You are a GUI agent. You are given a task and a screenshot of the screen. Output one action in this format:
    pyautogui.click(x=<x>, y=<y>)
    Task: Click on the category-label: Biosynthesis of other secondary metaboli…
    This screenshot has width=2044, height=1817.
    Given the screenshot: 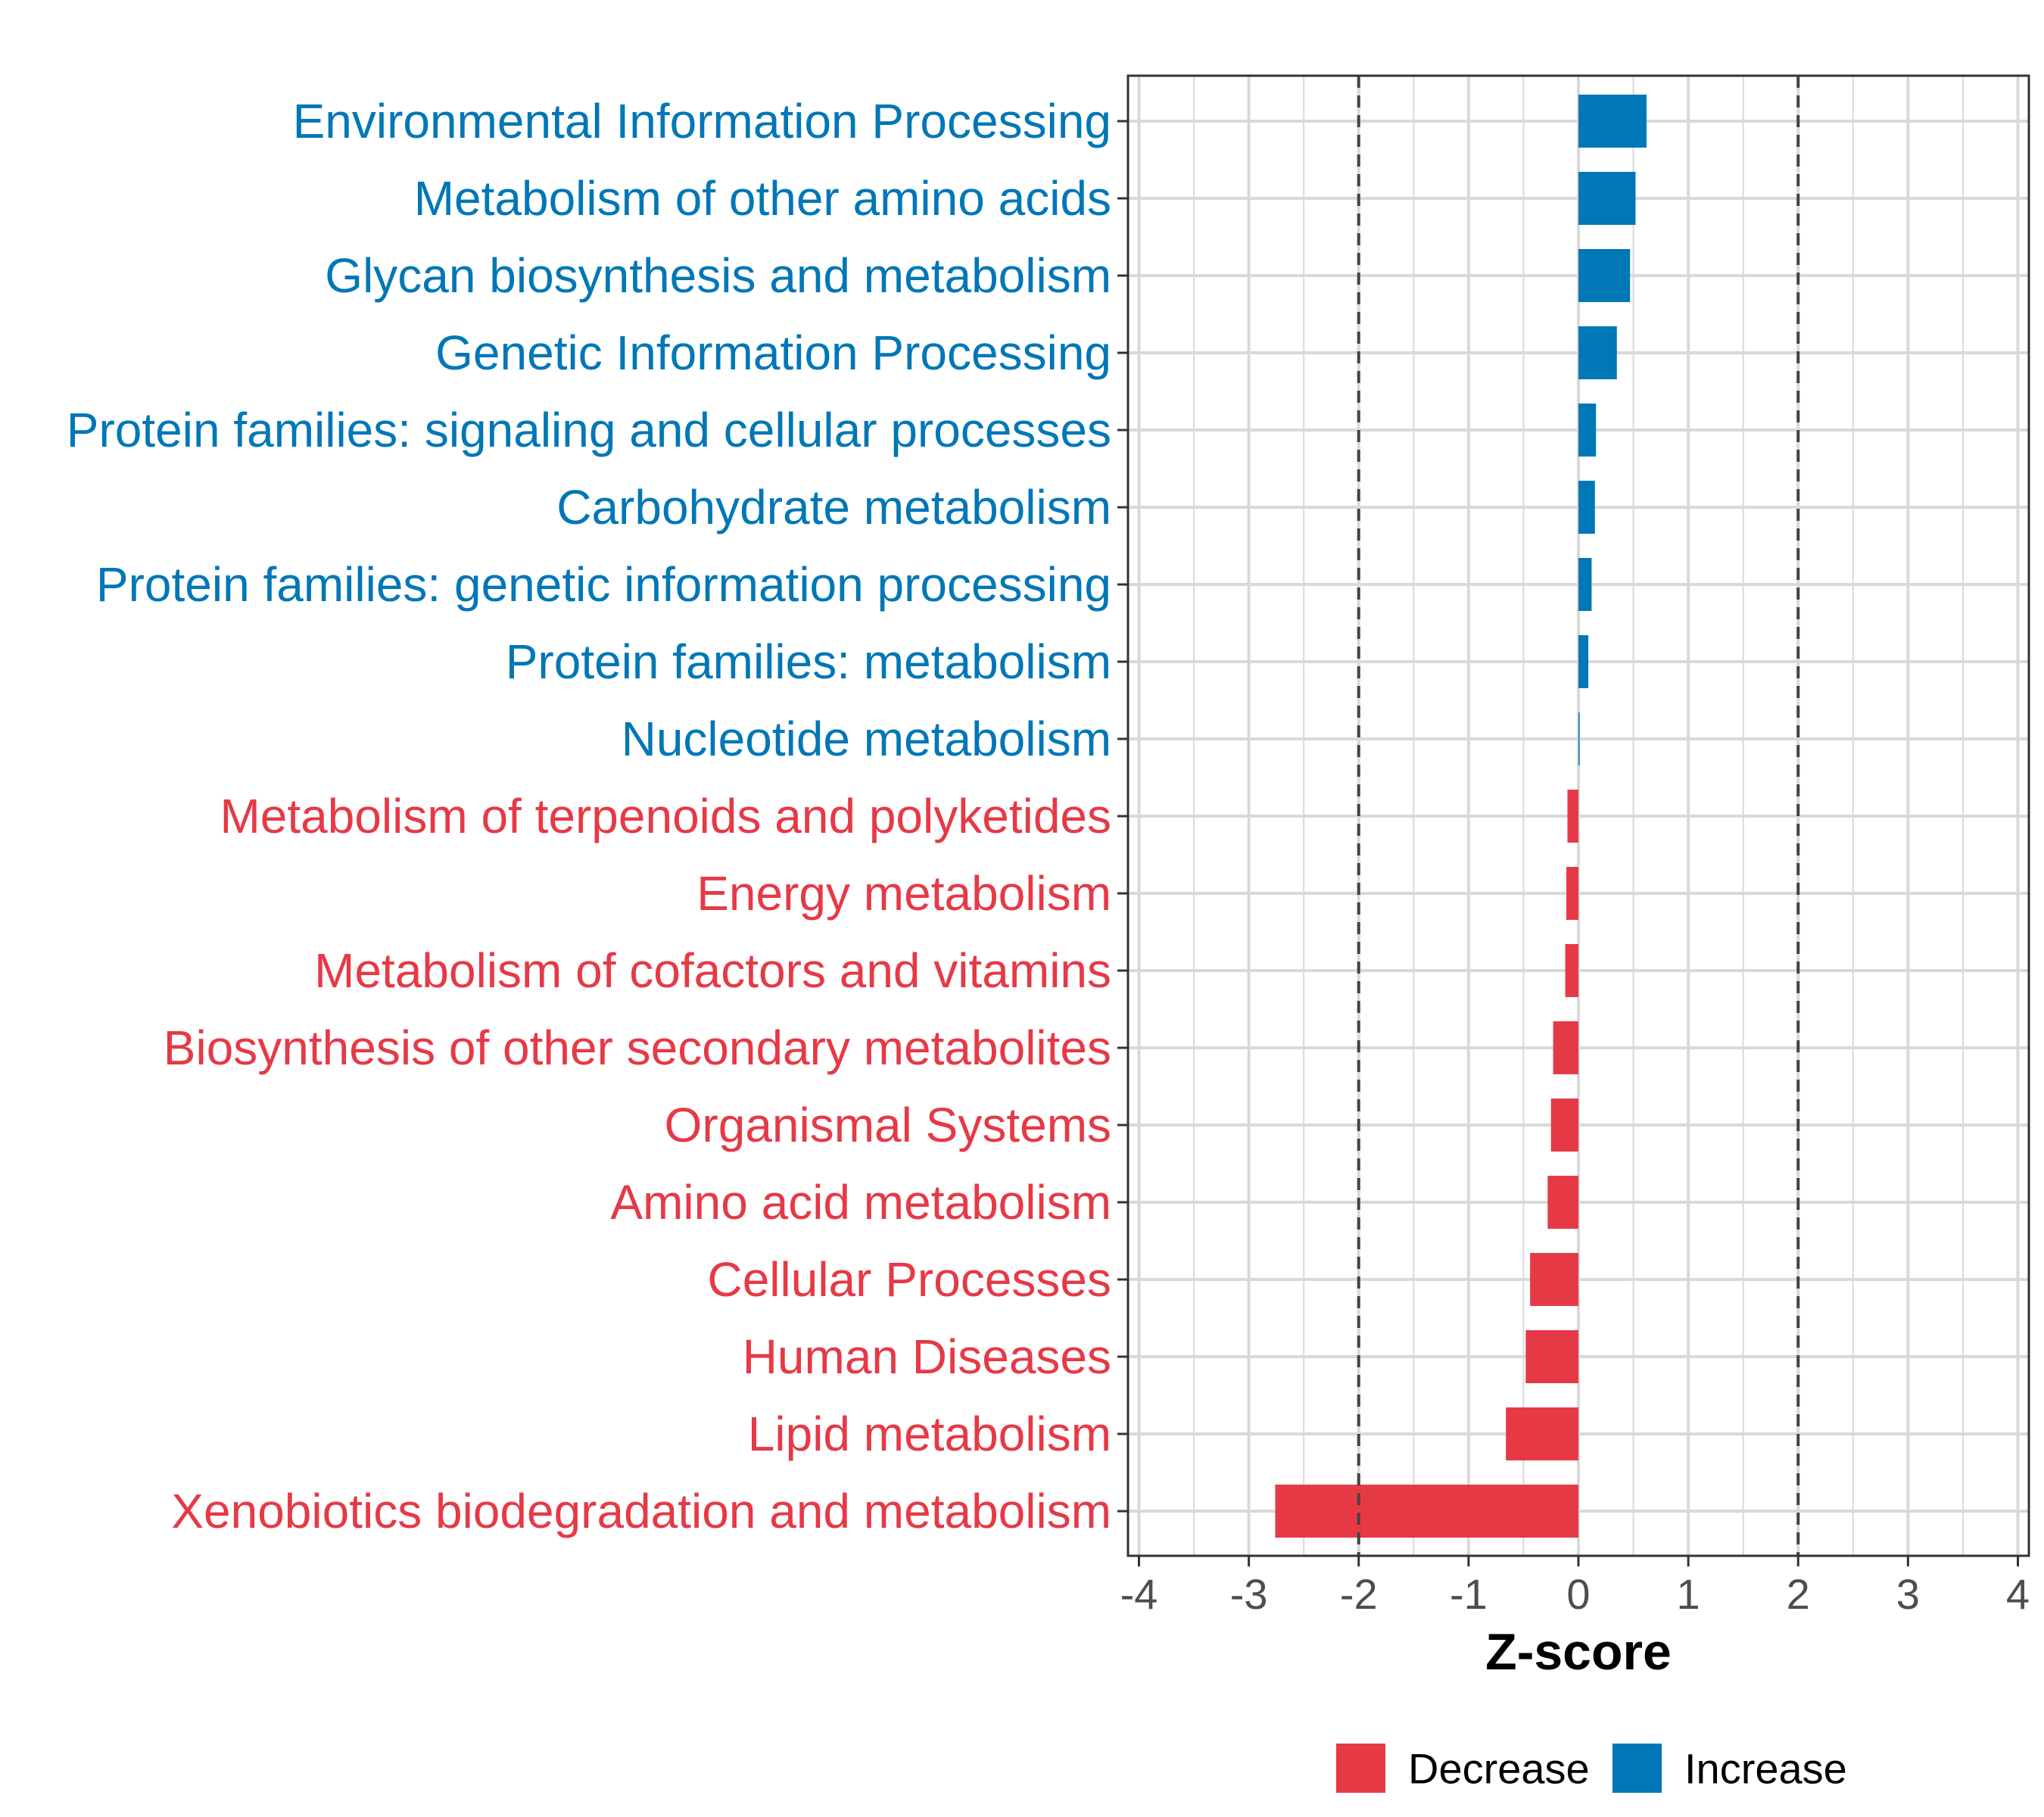 What is the action you would take?
    pyautogui.click(x=637, y=1048)
    